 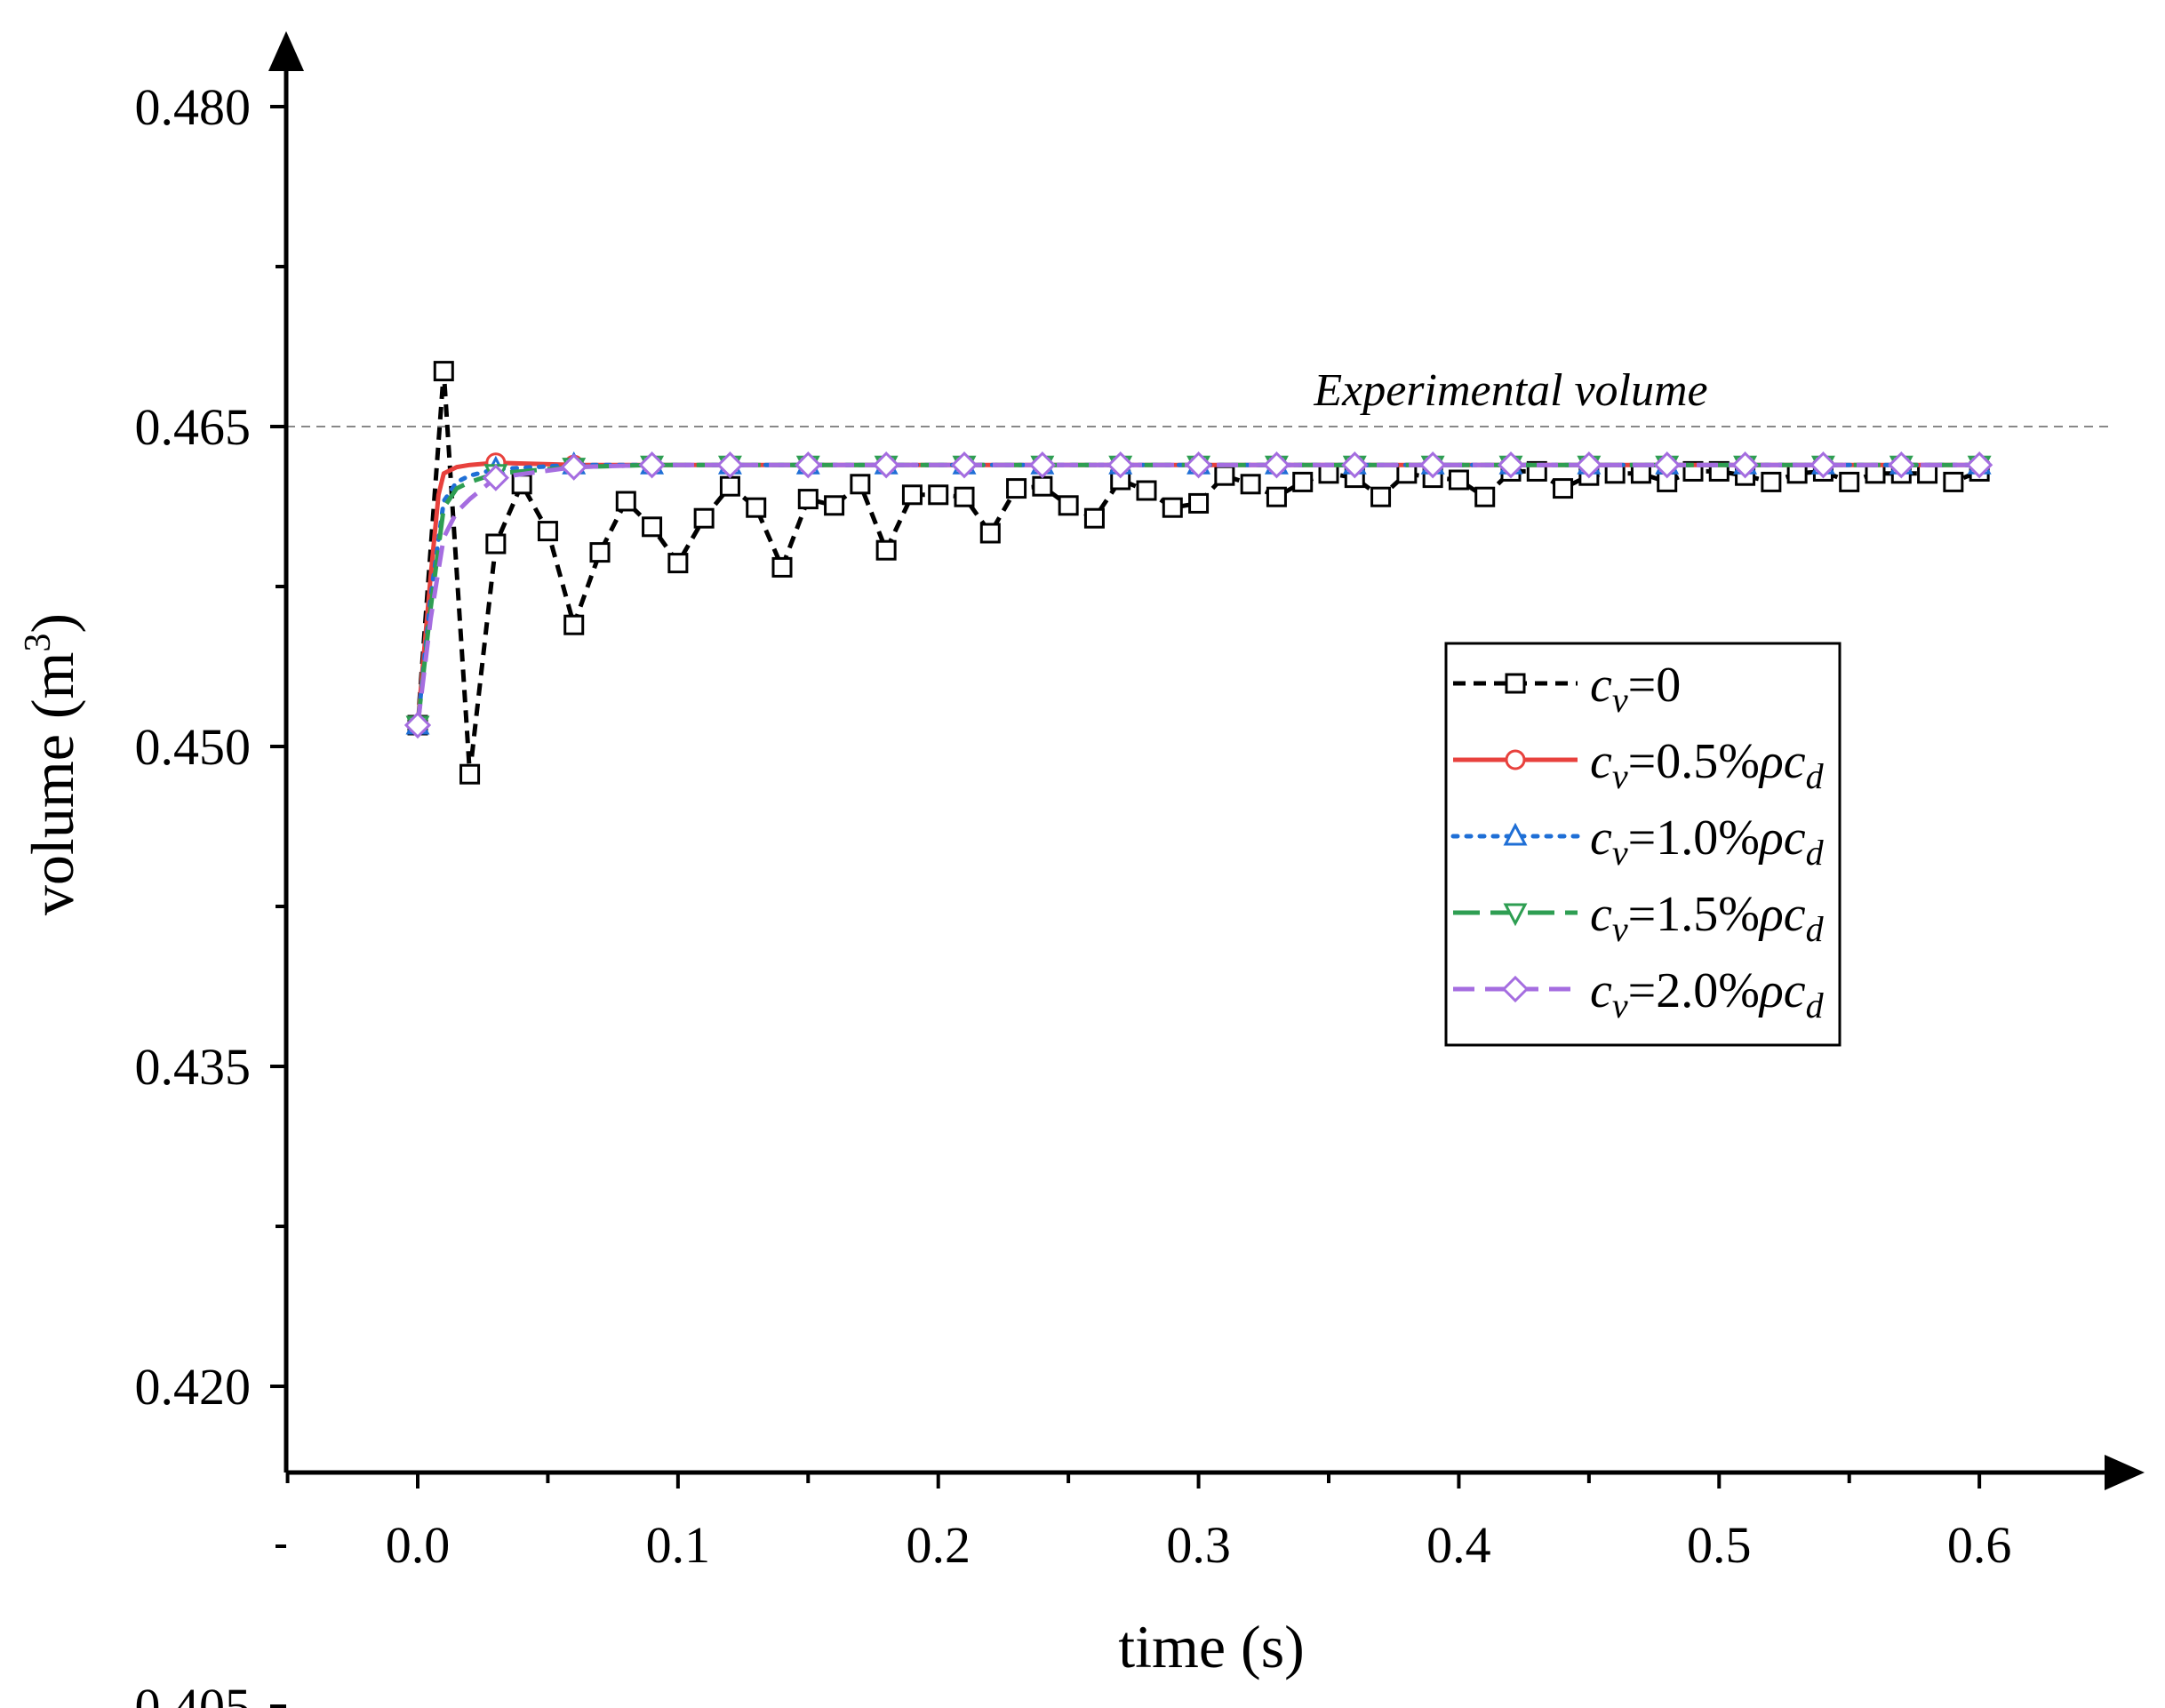 What do you see at coordinates (286, 51) in the screenshot?
I see `y-axis-arrow` at bounding box center [286, 51].